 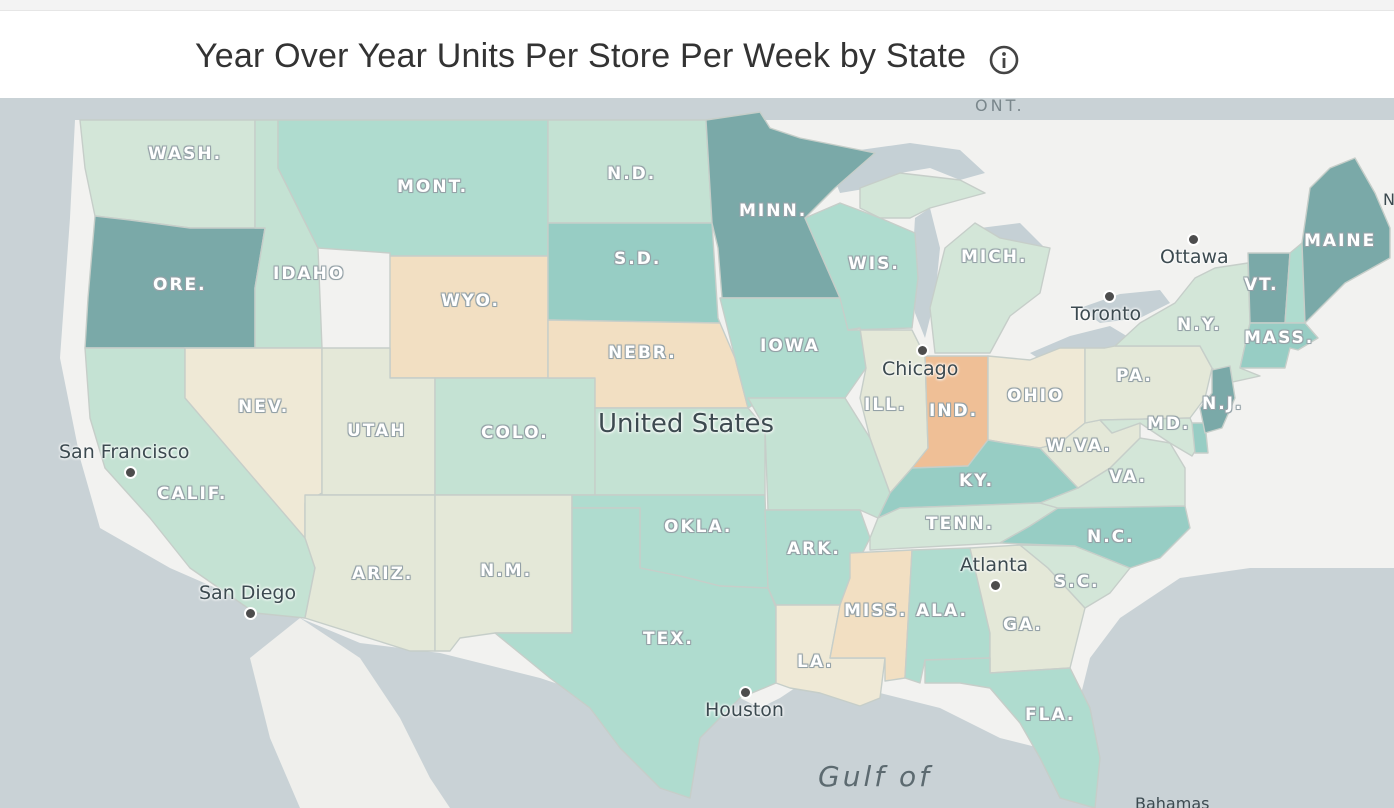 What do you see at coordinates (922, 350) in the screenshot?
I see `city-marker-chicago` at bounding box center [922, 350].